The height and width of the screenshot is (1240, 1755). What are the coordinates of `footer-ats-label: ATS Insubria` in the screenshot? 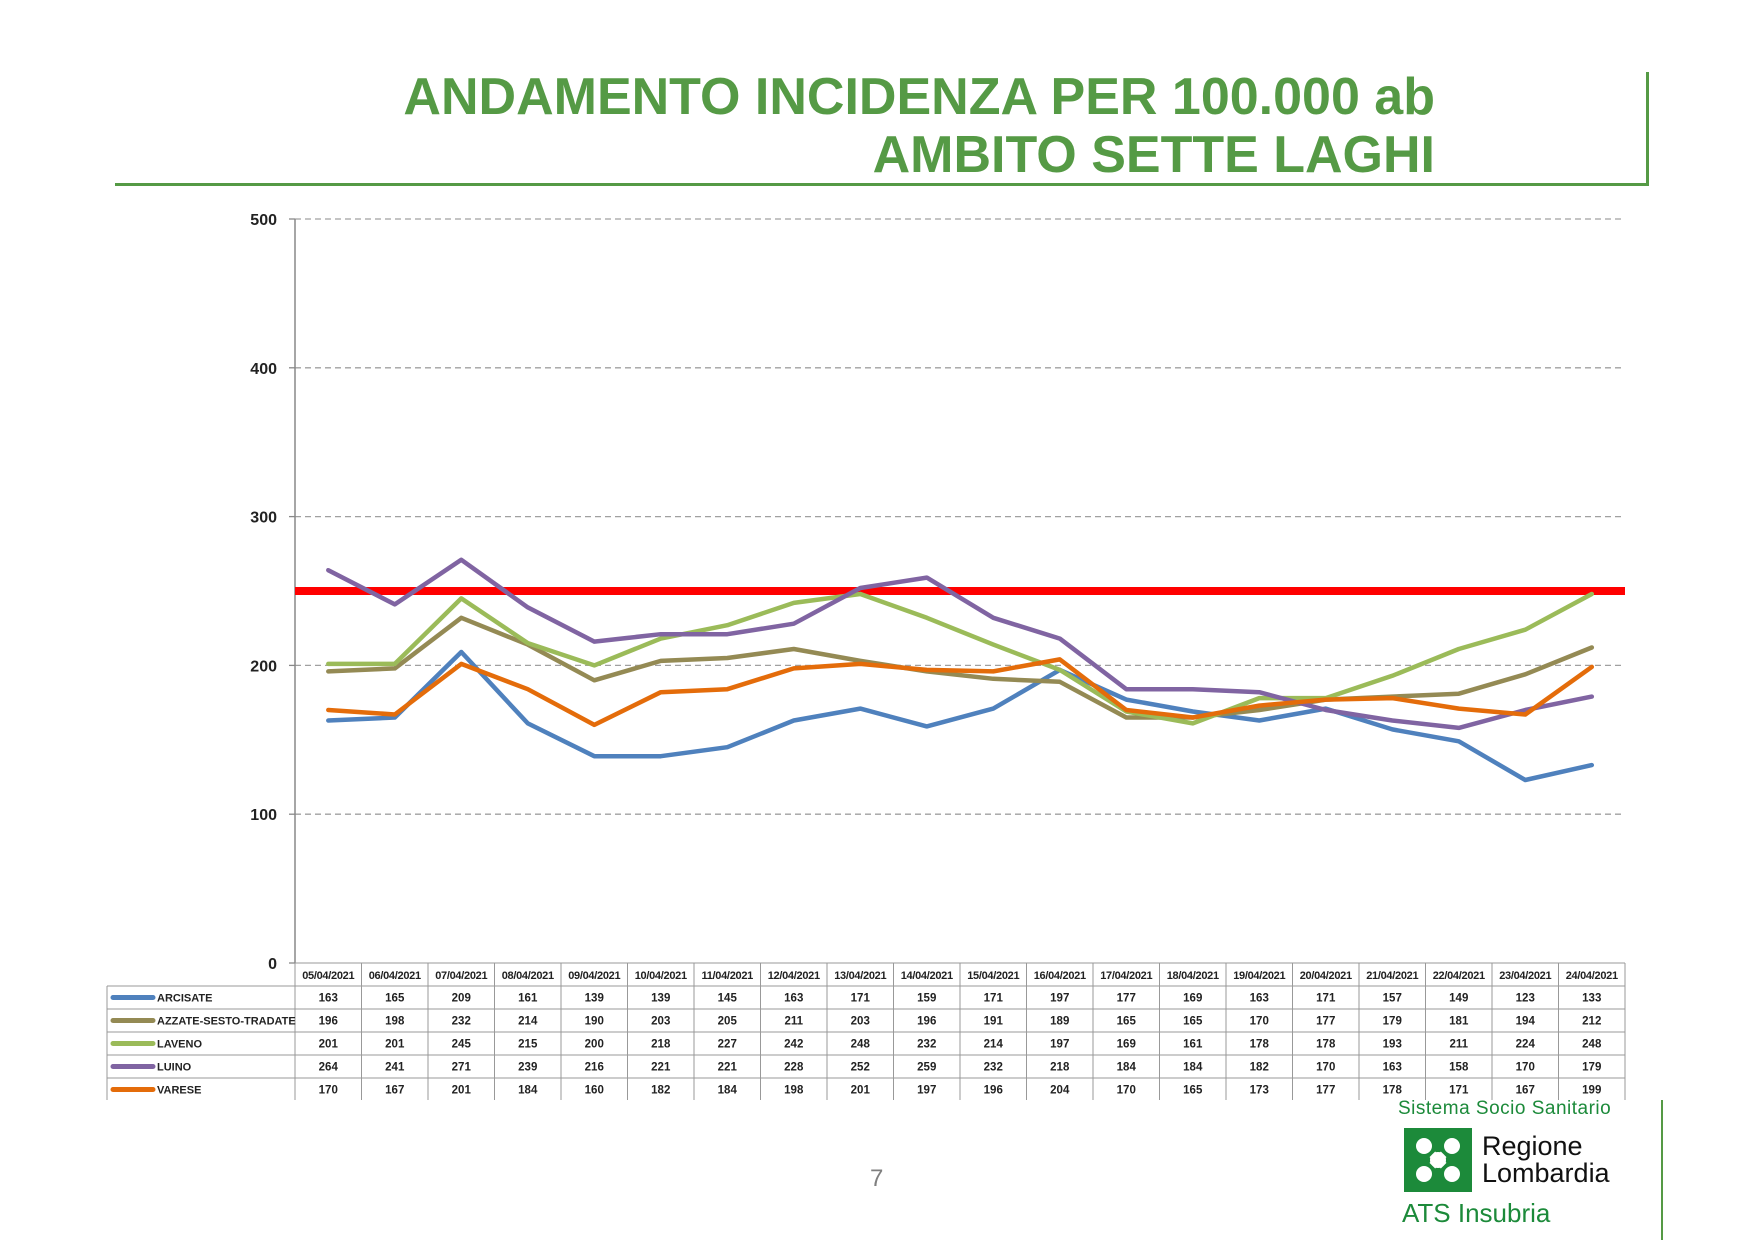 It's located at (1476, 1213).